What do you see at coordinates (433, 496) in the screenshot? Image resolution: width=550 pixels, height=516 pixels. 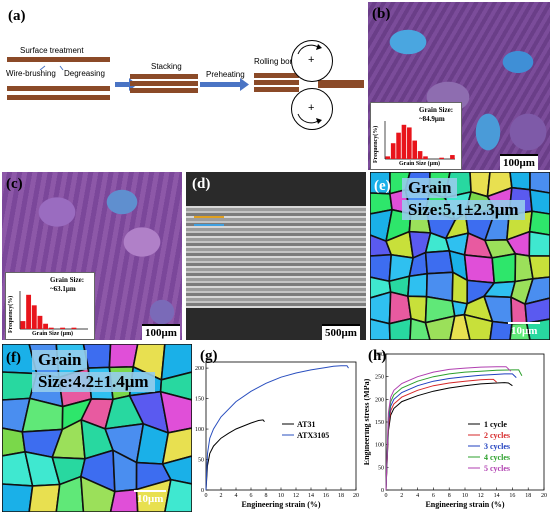 I see `x-tick-label: 6` at bounding box center [433, 496].